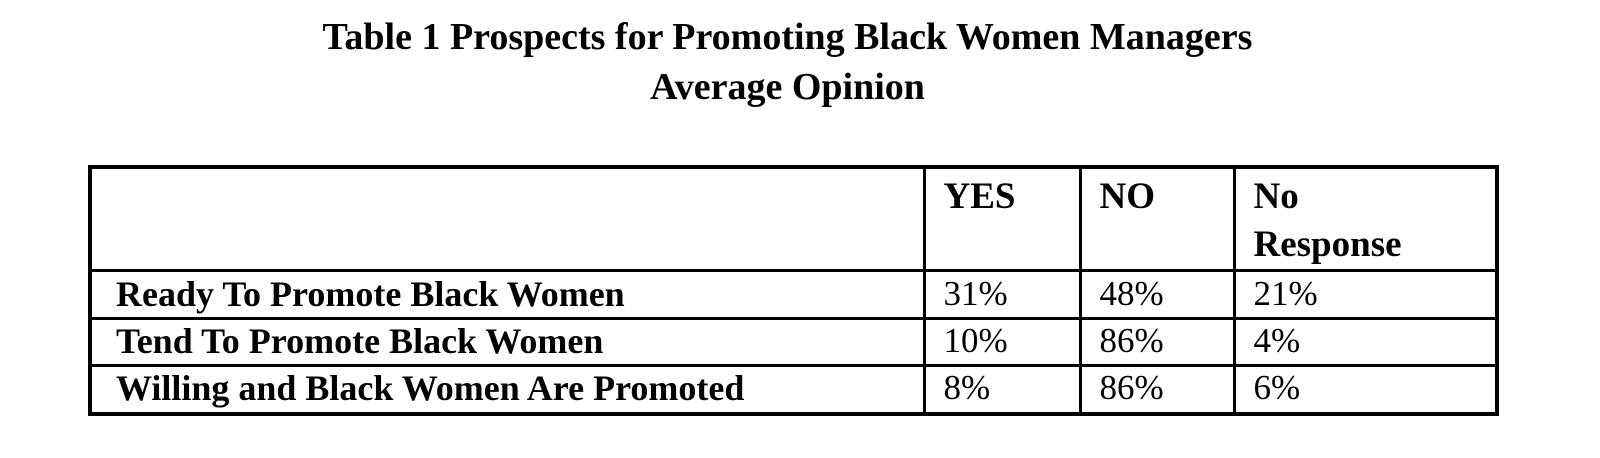 The height and width of the screenshot is (458, 1600). What do you see at coordinates (507, 342) in the screenshot?
I see `row-label: Tend To Promote Black Women` at bounding box center [507, 342].